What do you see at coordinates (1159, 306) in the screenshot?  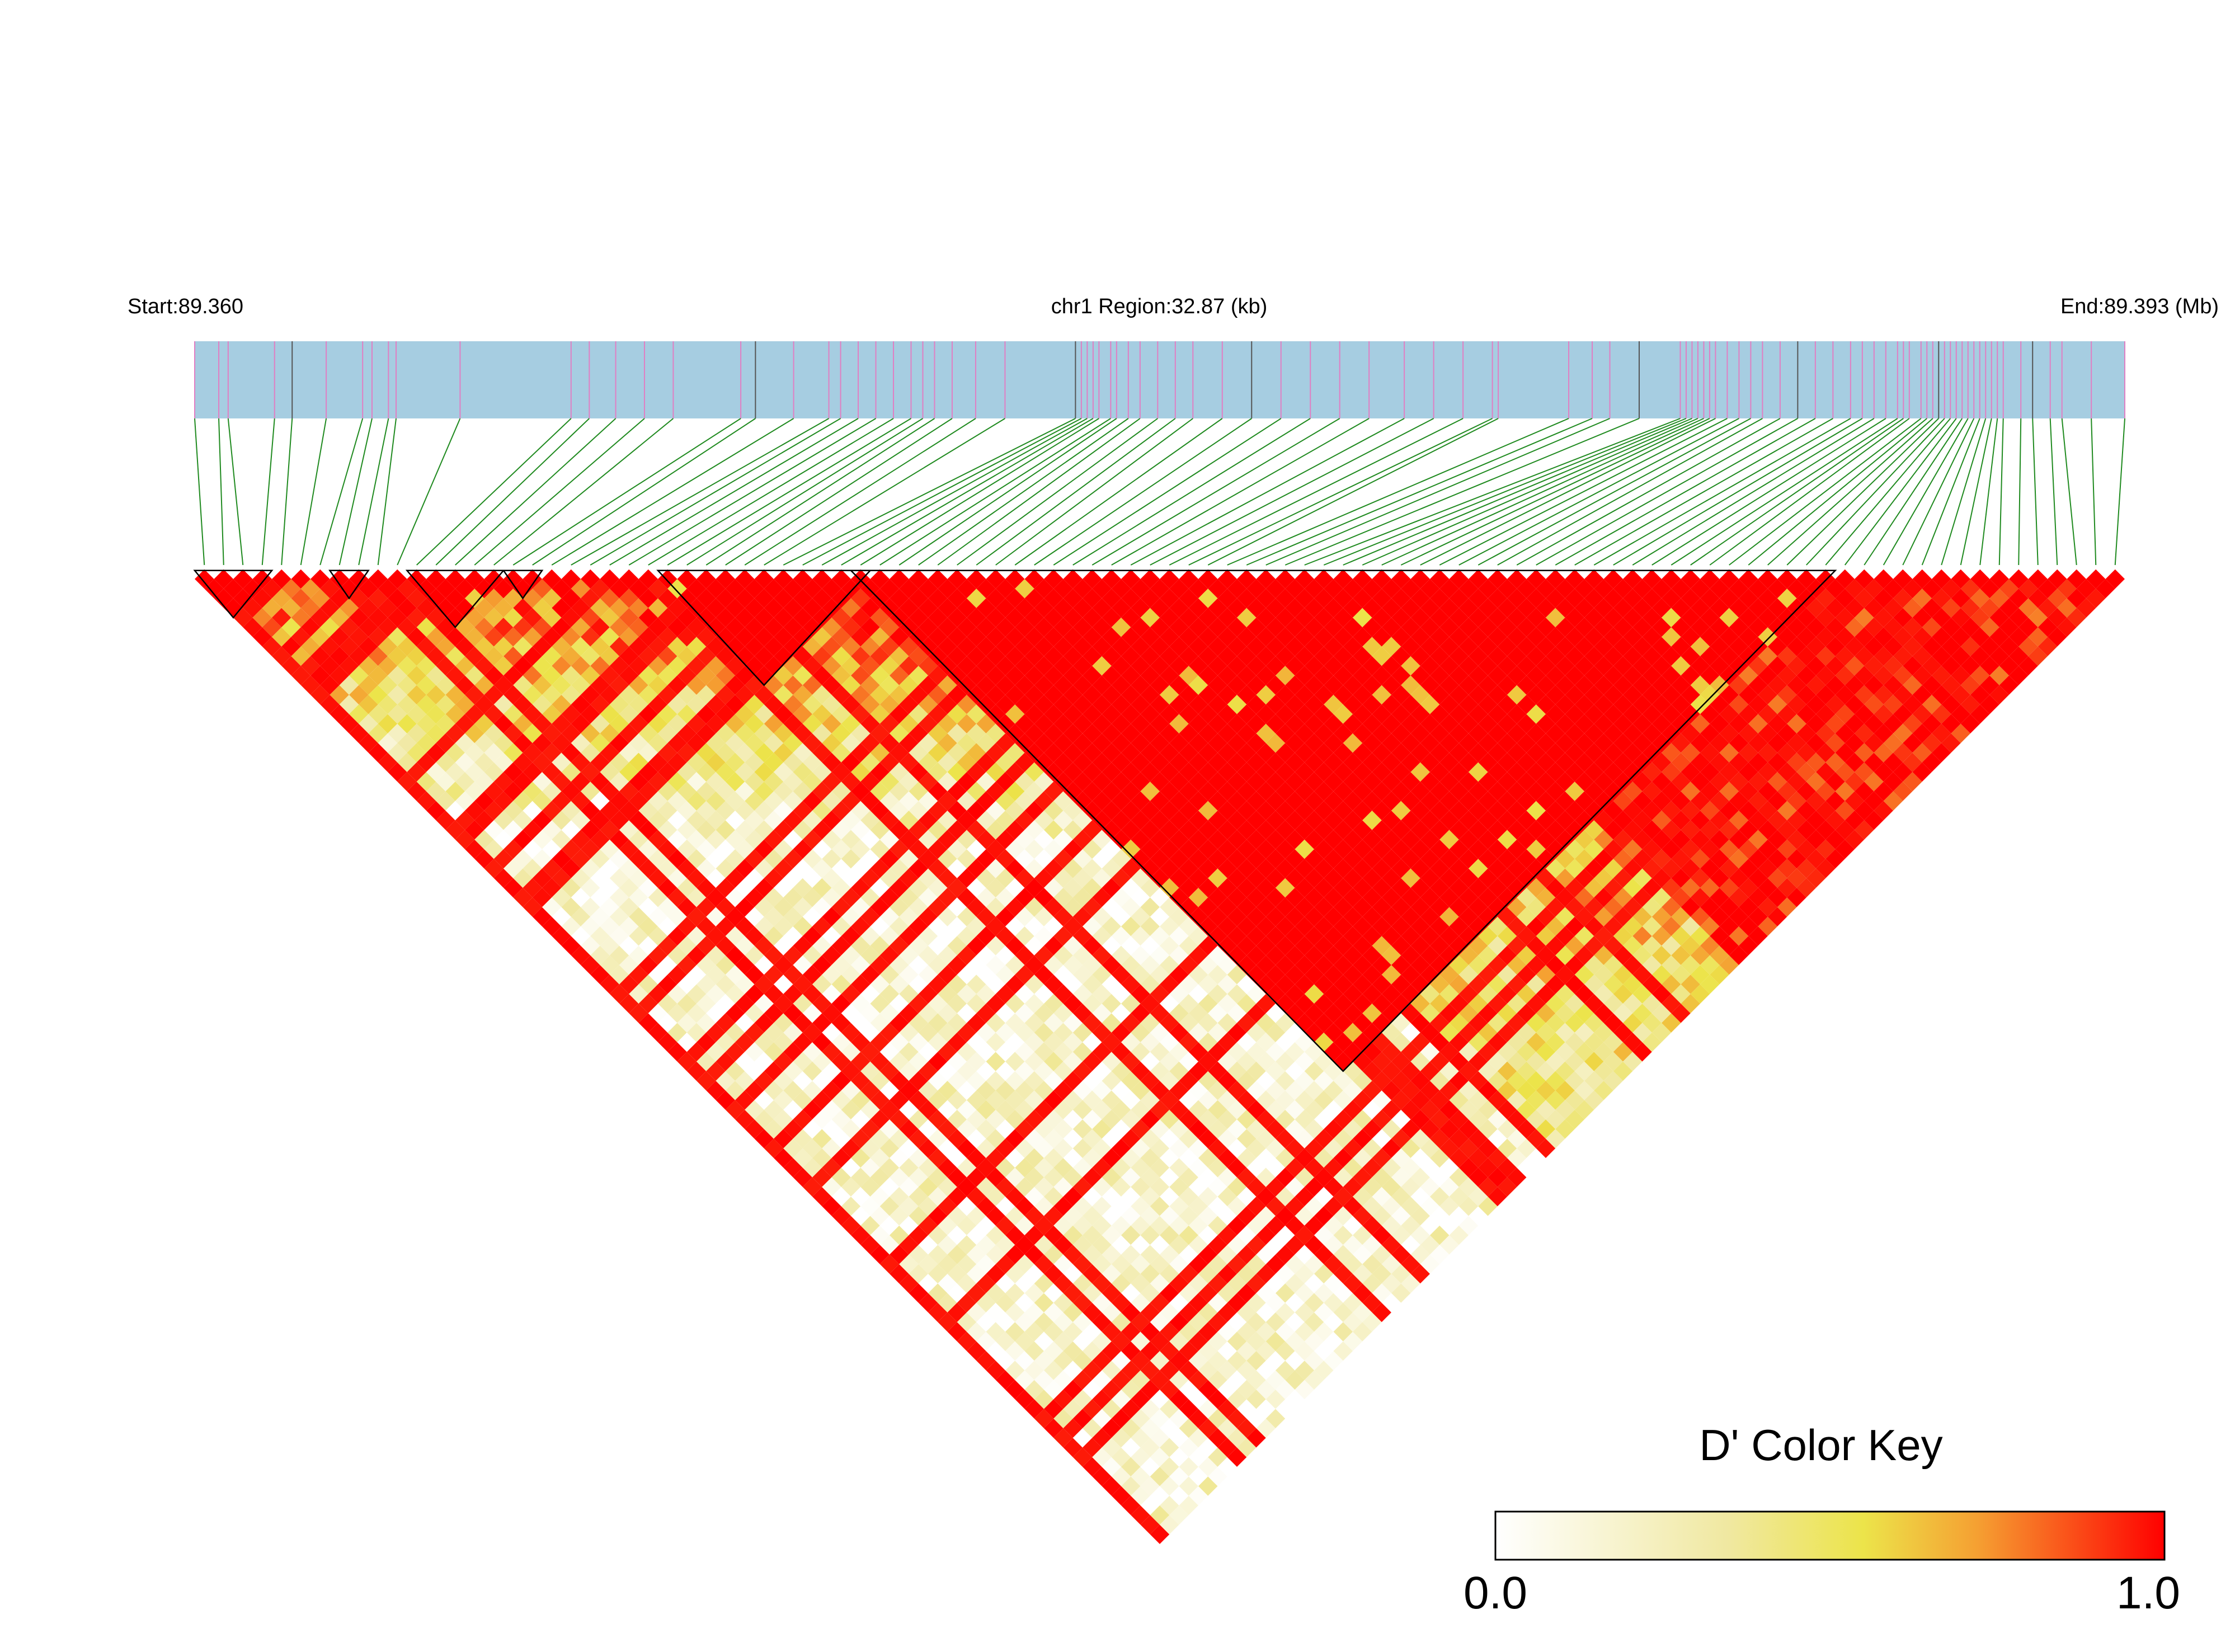 I see `region-title-label: chr1 Region:32.87 (kb)` at bounding box center [1159, 306].